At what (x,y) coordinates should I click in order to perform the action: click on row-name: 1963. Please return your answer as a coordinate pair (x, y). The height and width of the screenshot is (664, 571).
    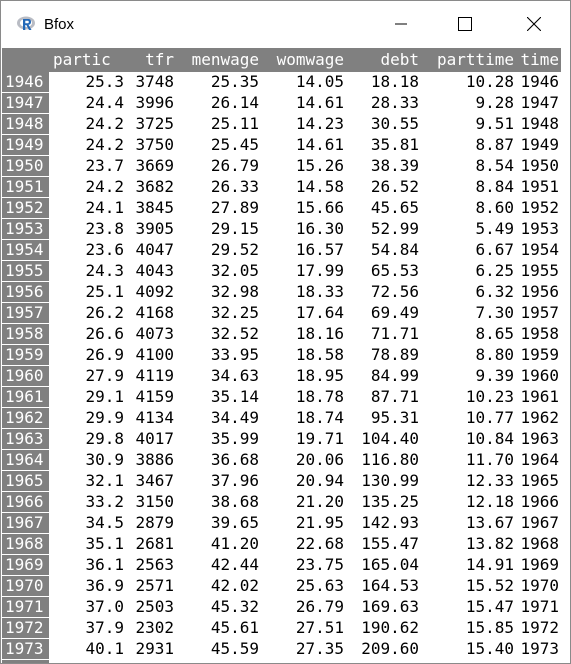
    Looking at the image, I should click on (25, 439).